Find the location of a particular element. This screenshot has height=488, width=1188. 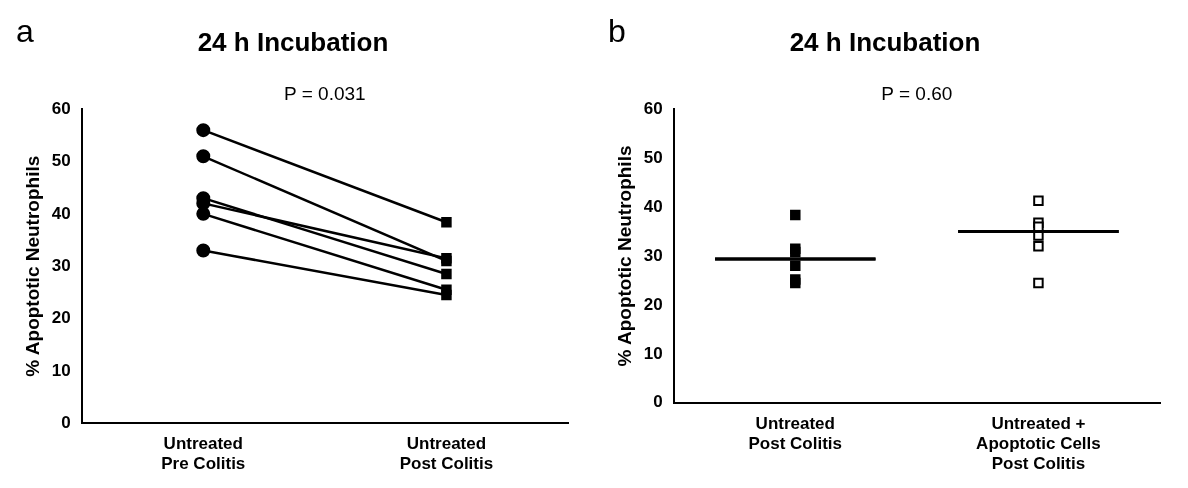

x-tick-label: Untreated Pre Colitis is located at coordinates (203, 454).